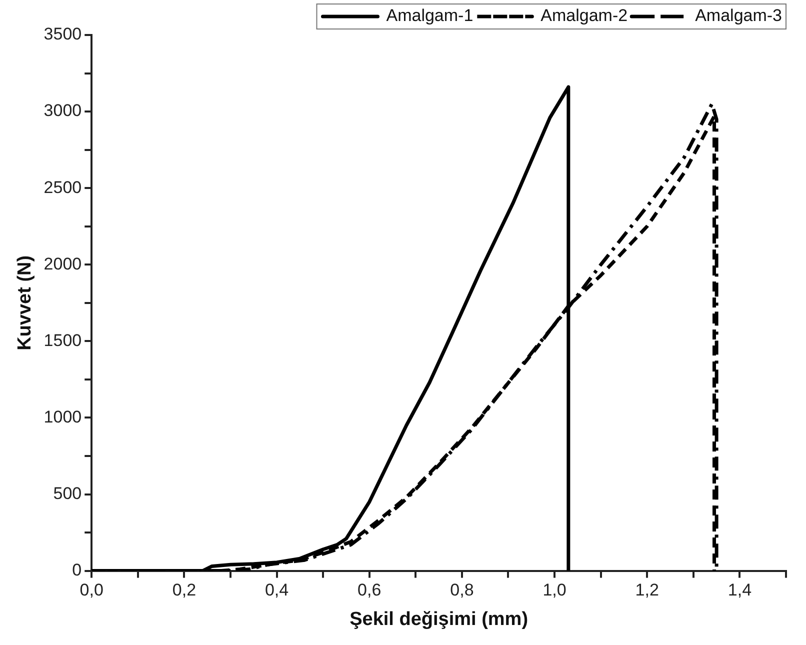 Image resolution: width=806 pixels, height=645 pixels. What do you see at coordinates (738, 16) in the screenshot?
I see `legend-label: Amalgam-3` at bounding box center [738, 16].